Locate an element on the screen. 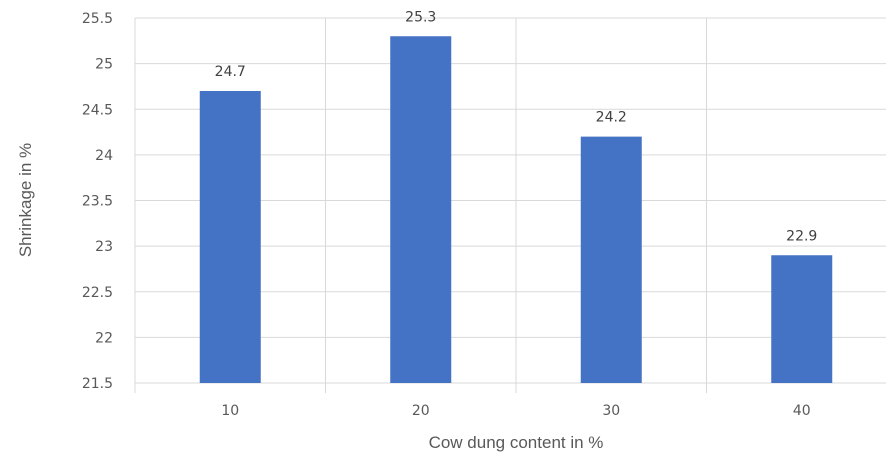 This screenshot has width=886, height=454. y-tick-label: 23.5 is located at coordinates (97, 202).